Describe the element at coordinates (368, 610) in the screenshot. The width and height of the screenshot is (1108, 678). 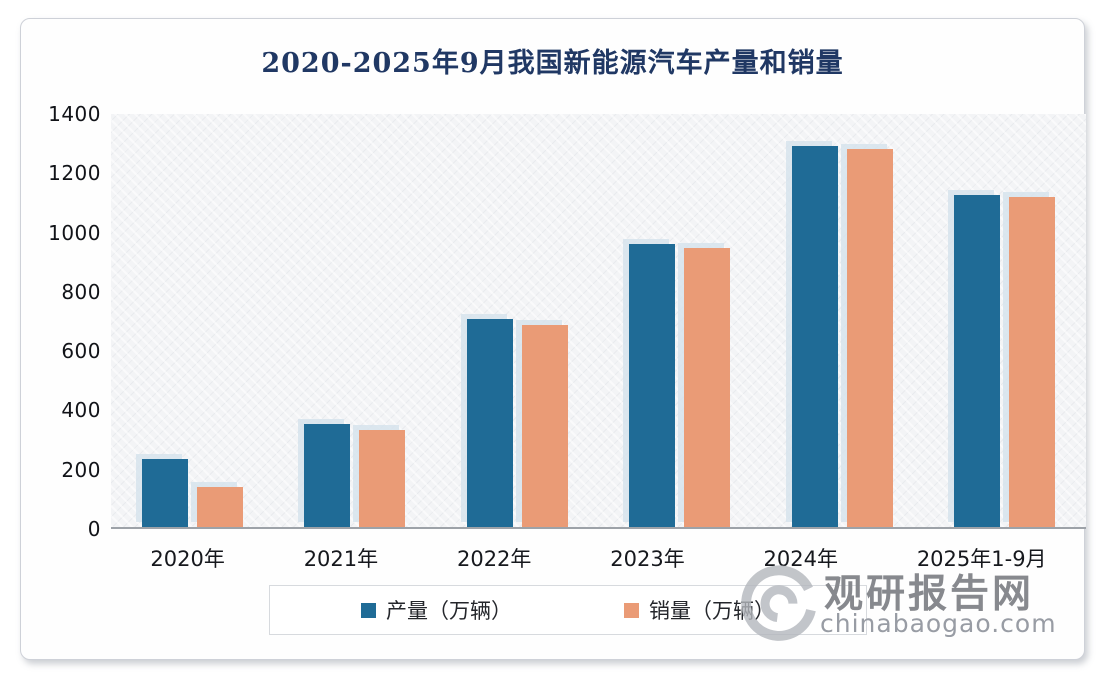
I see `production-swatch` at that location.